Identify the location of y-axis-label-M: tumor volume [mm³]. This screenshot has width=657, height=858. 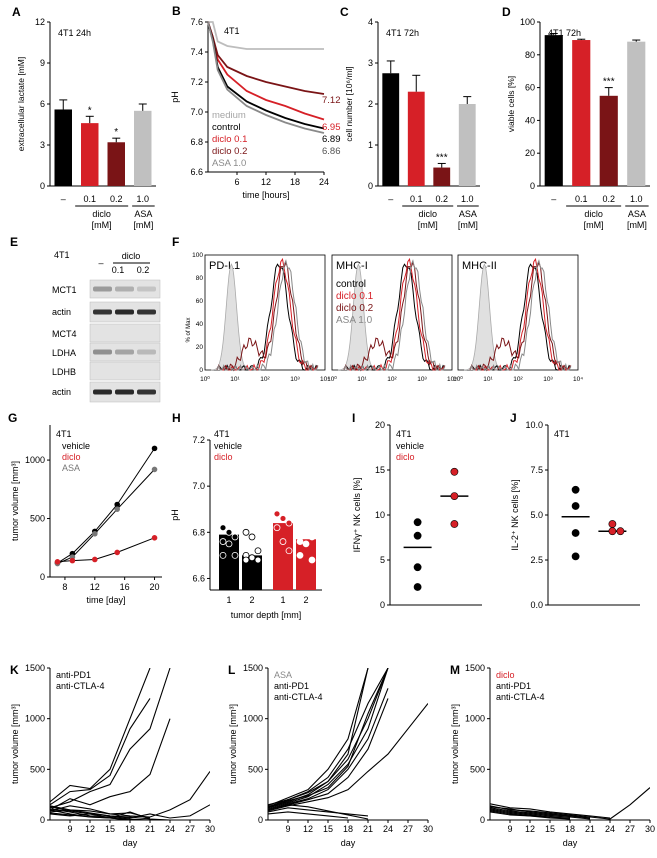
(455, 744).